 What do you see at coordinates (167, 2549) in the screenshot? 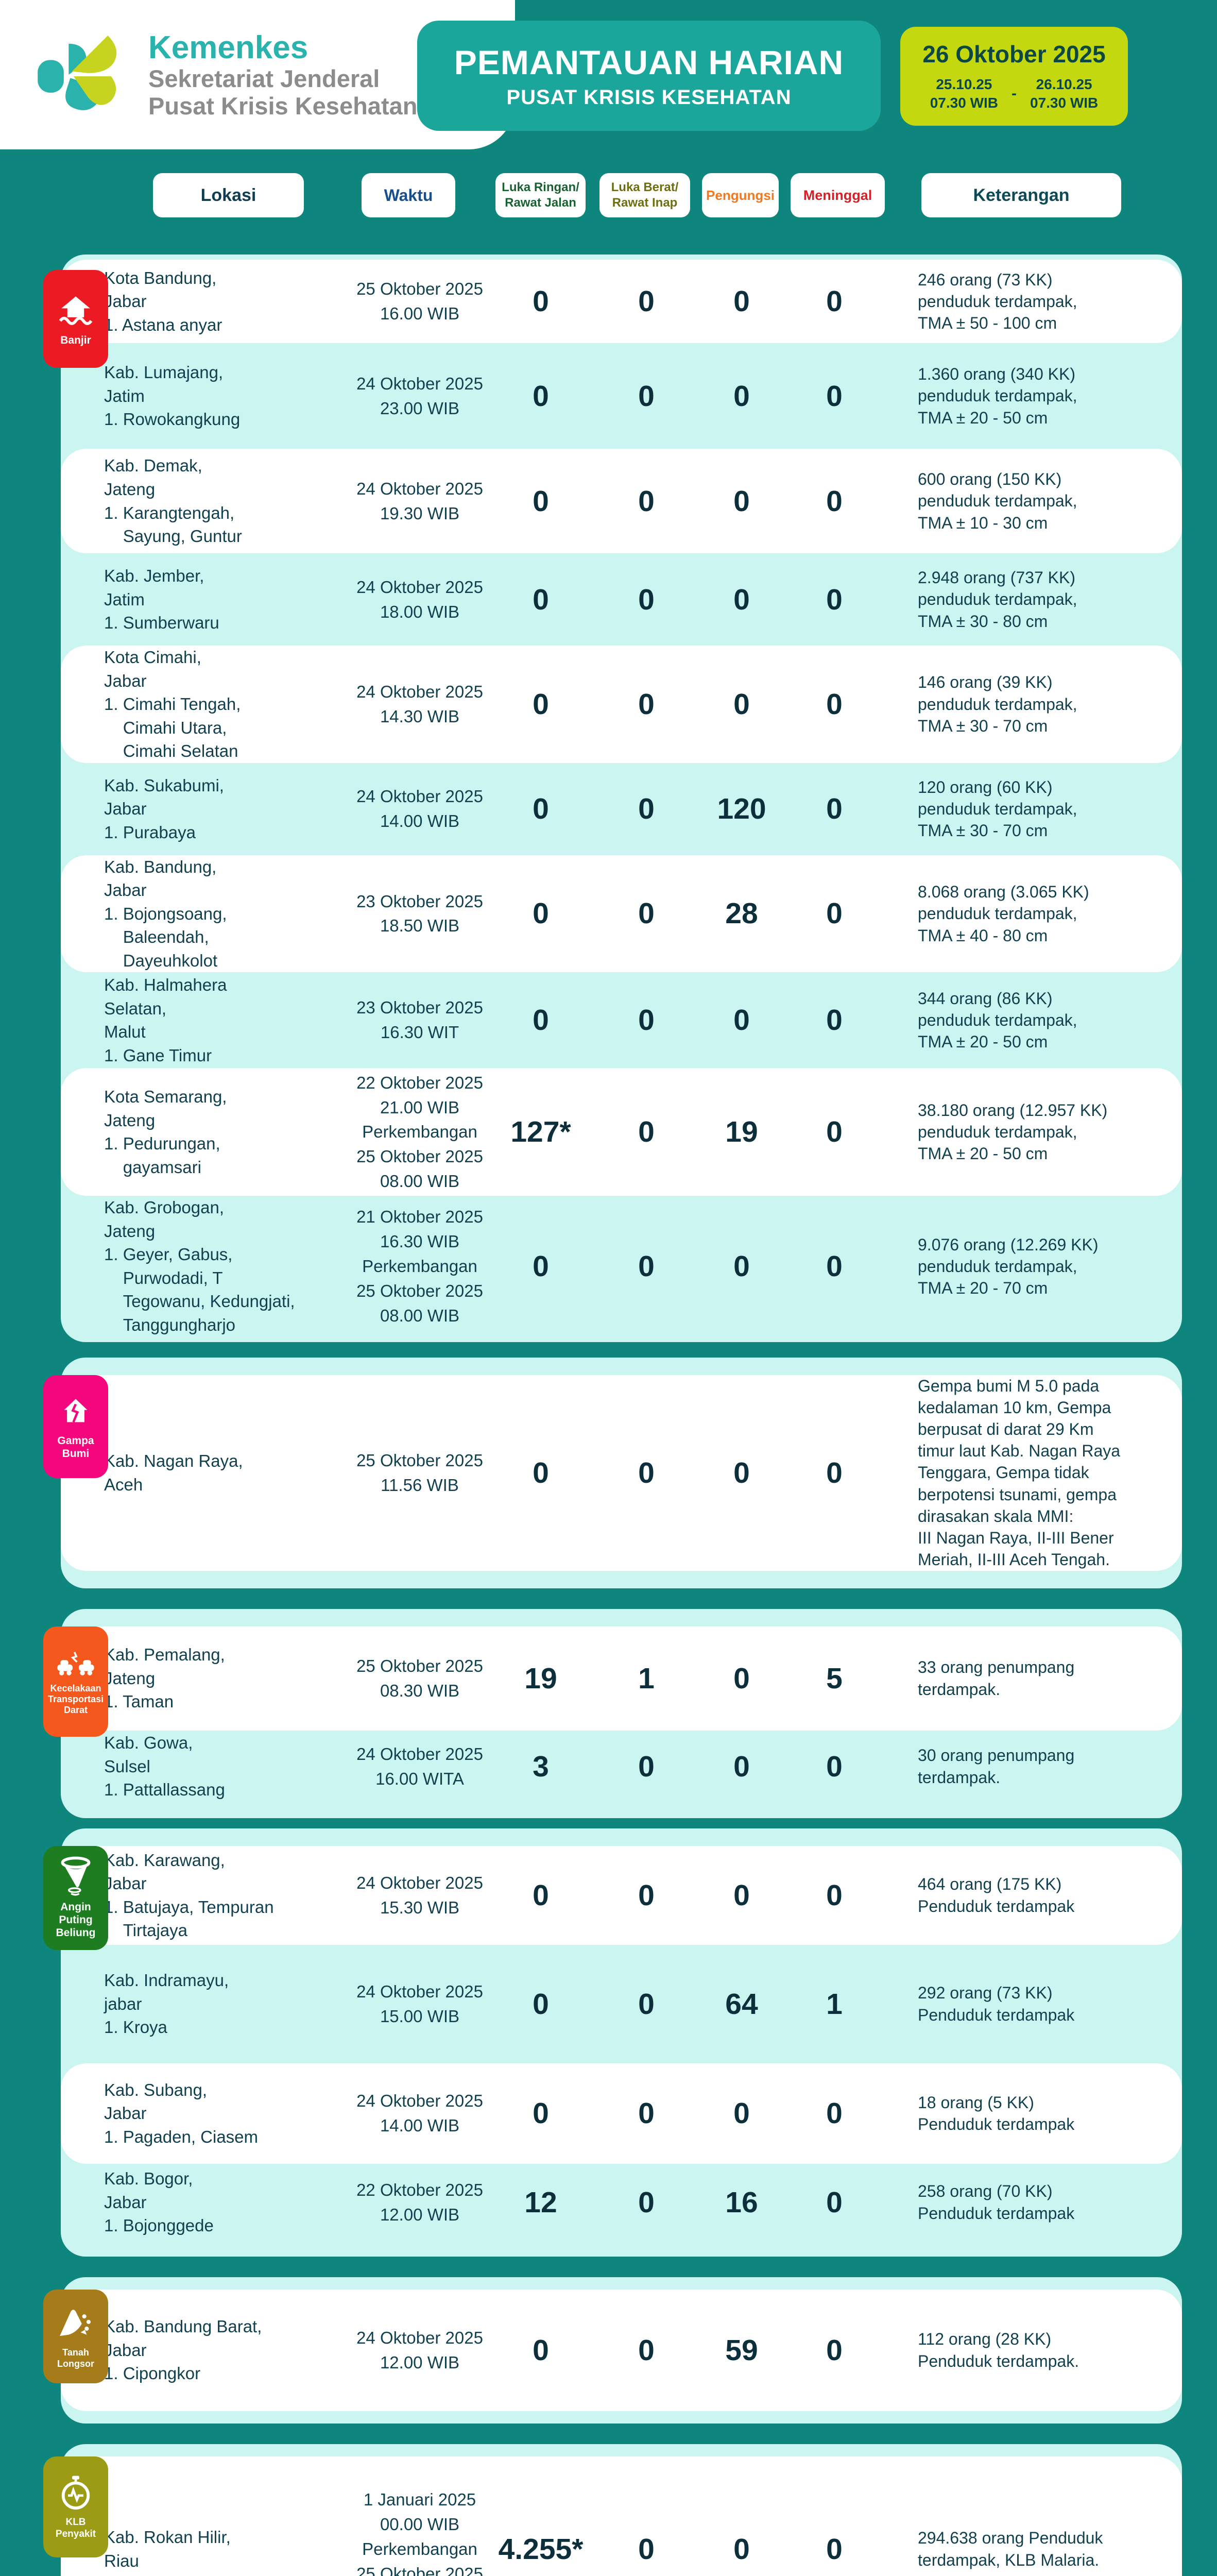
I see `cell-lokasi: Kab. Rokan Hilir, Riau` at bounding box center [167, 2549].